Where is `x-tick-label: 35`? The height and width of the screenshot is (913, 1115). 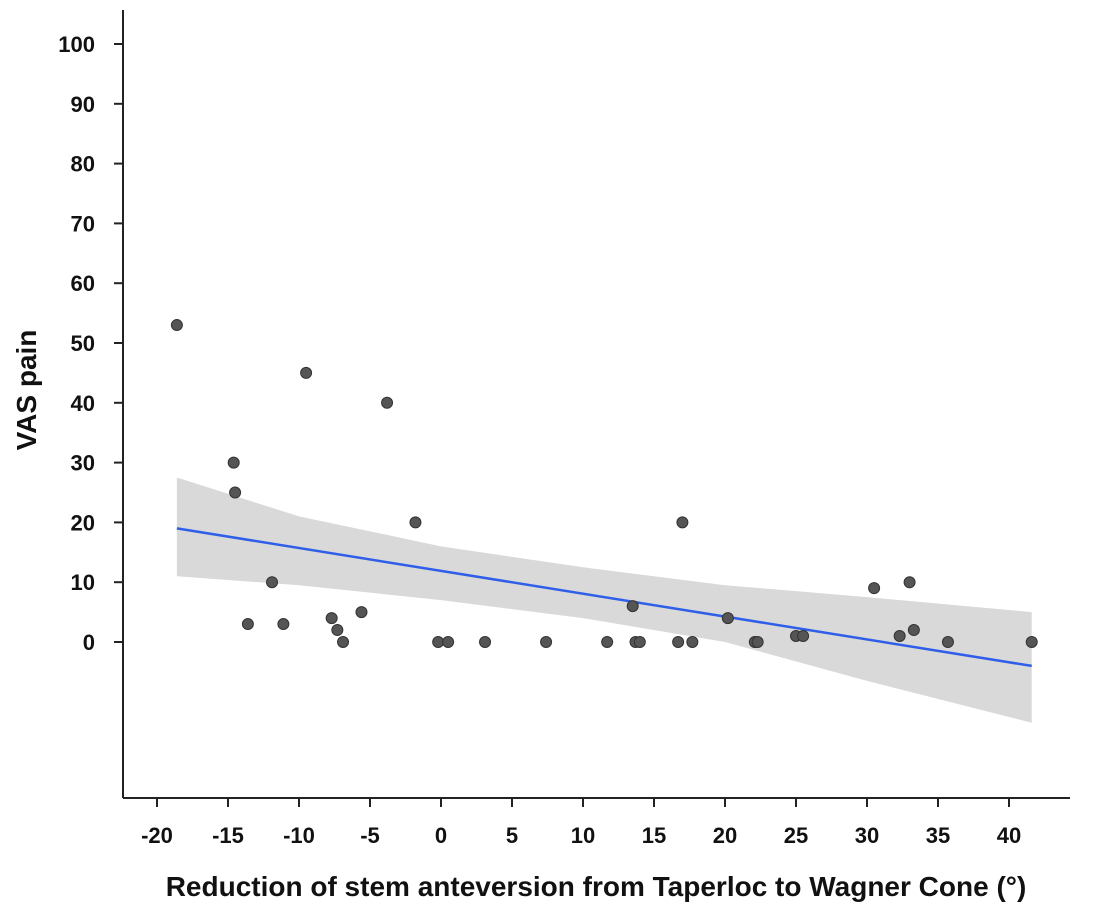
x-tick-label: 35 is located at coordinates (938, 835).